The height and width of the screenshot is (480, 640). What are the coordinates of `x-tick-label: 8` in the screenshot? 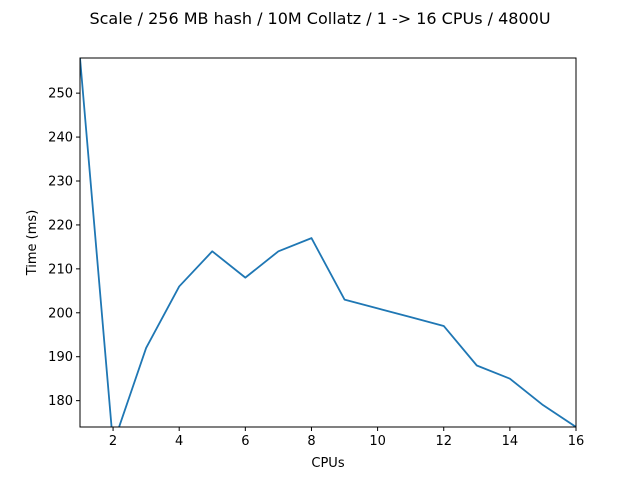 It's located at (311, 441).